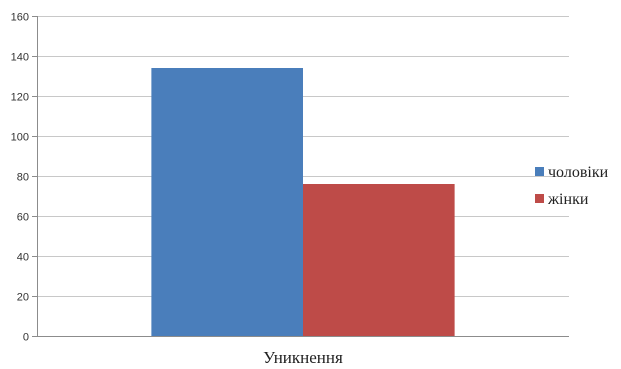 Image resolution: width=621 pixels, height=369 pixels. What do you see at coordinates (23, 258) in the screenshot?
I see `y-tick-label: 40` at bounding box center [23, 258].